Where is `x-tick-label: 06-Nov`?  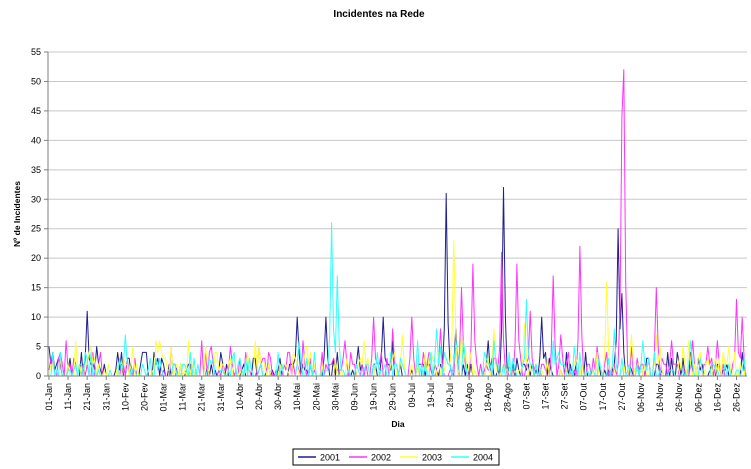
x-tick-label: 06-Nov is located at coordinates (641, 398).